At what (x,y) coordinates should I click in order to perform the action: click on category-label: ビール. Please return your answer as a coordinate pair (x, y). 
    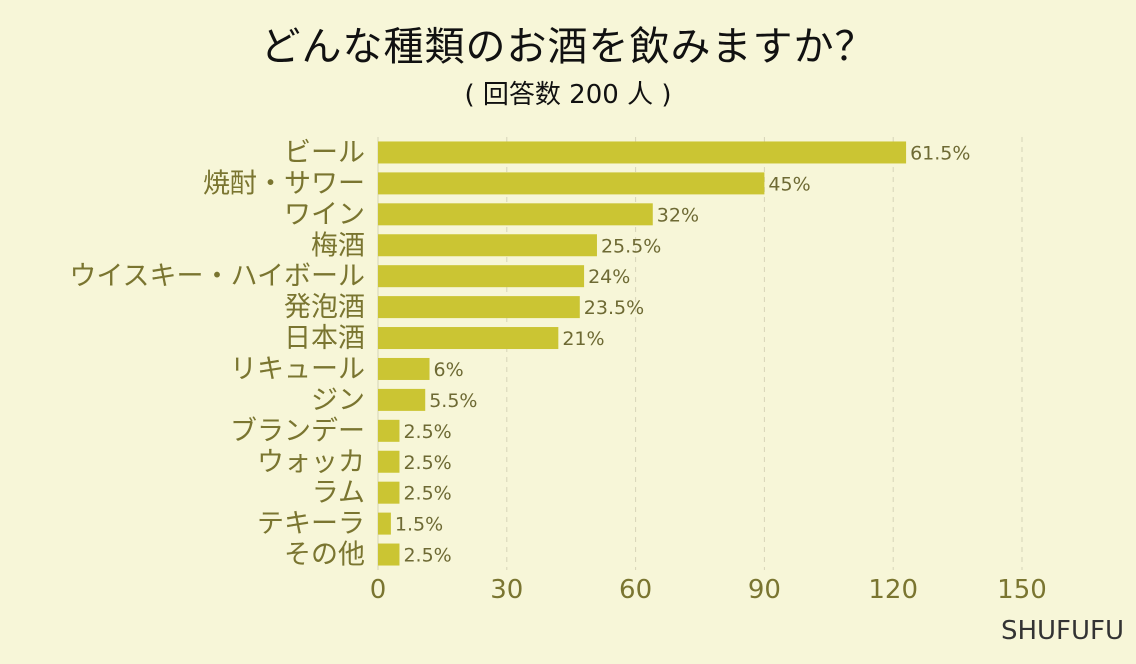
    Looking at the image, I should click on (324, 152).